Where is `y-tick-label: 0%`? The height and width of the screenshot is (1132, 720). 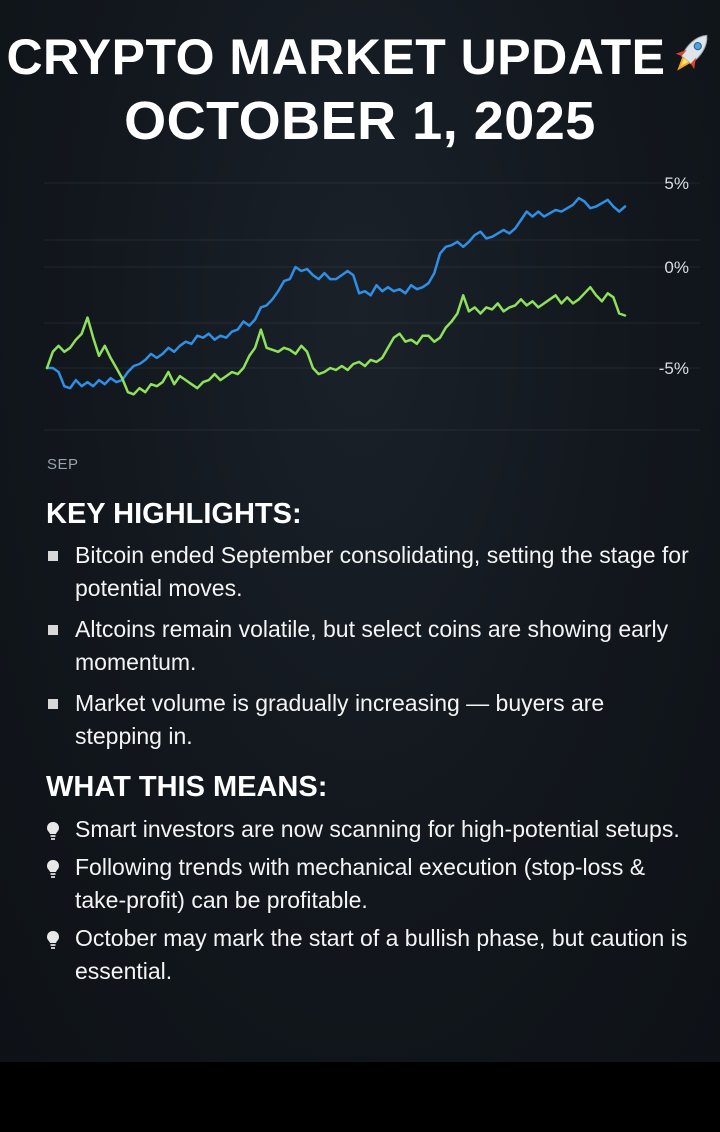 y-tick-label: 0% is located at coordinates (676, 267).